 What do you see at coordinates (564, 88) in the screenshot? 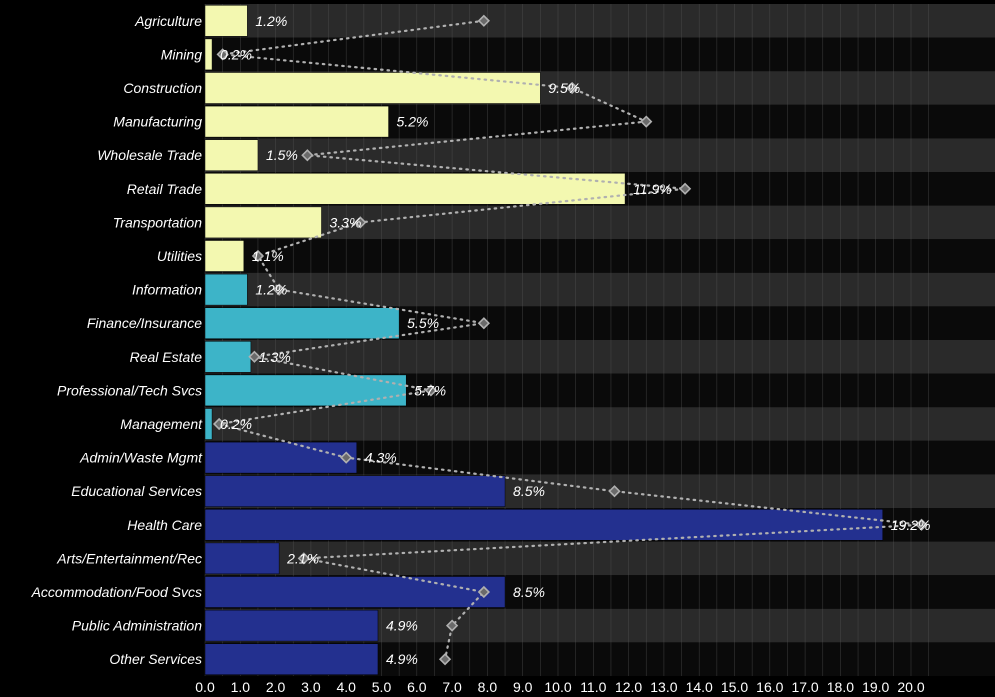
I see `value-label: 9.5%` at bounding box center [564, 88].